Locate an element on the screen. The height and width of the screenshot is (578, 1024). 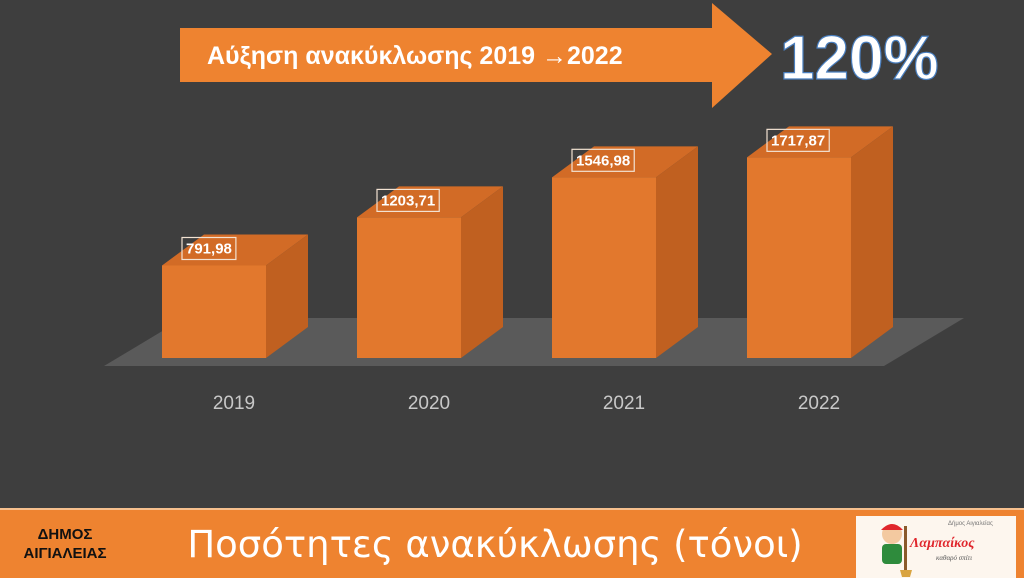
growth-percent: 120% is located at coordinates (859, 58).